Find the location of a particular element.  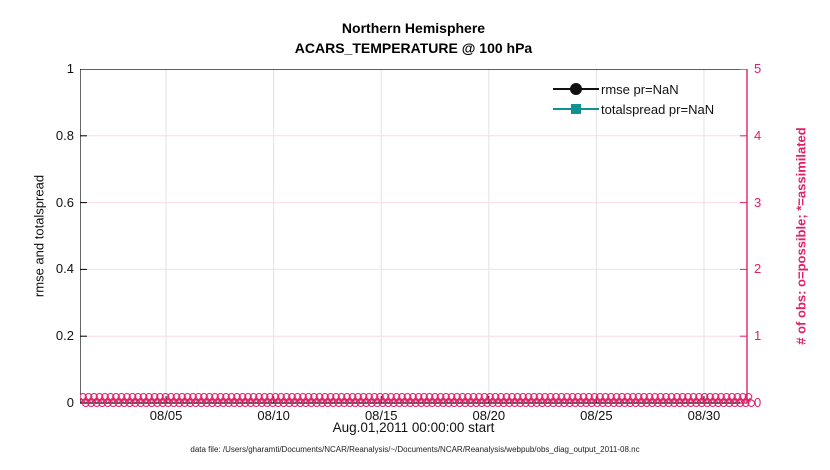

y-tick-label-left: 1 is located at coordinates (70, 68).